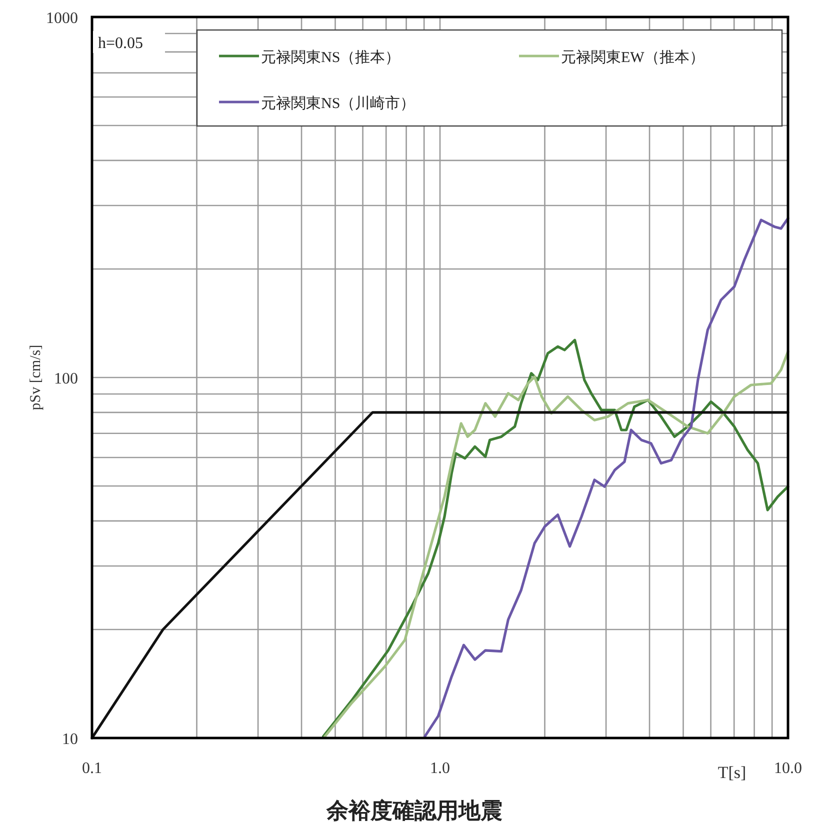 This screenshot has width=829, height=830. Describe the element at coordinates (62, 18) in the screenshot. I see `y-tick-label: 1000` at that location.